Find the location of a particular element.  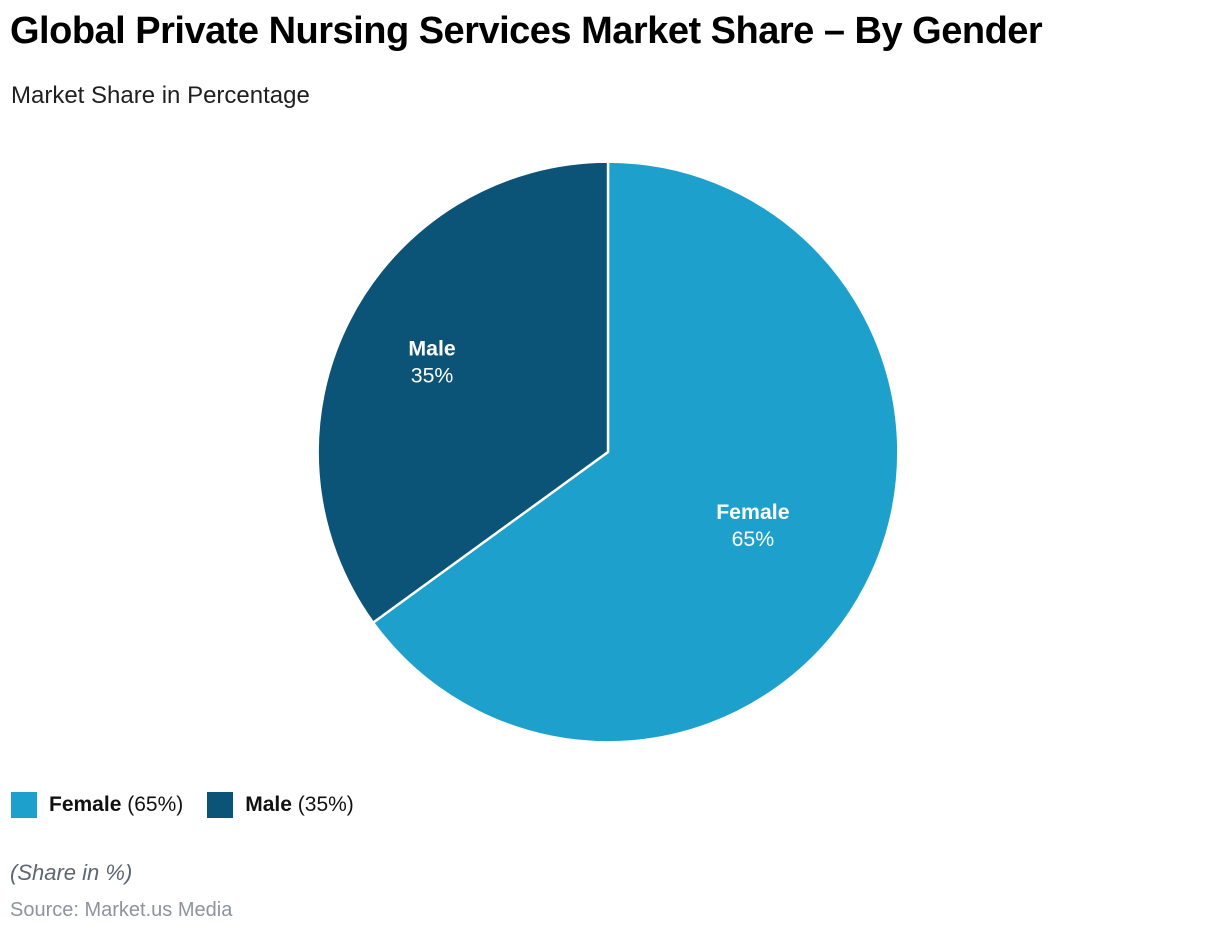

pie-label-name-female: Female is located at coordinates (753, 512).